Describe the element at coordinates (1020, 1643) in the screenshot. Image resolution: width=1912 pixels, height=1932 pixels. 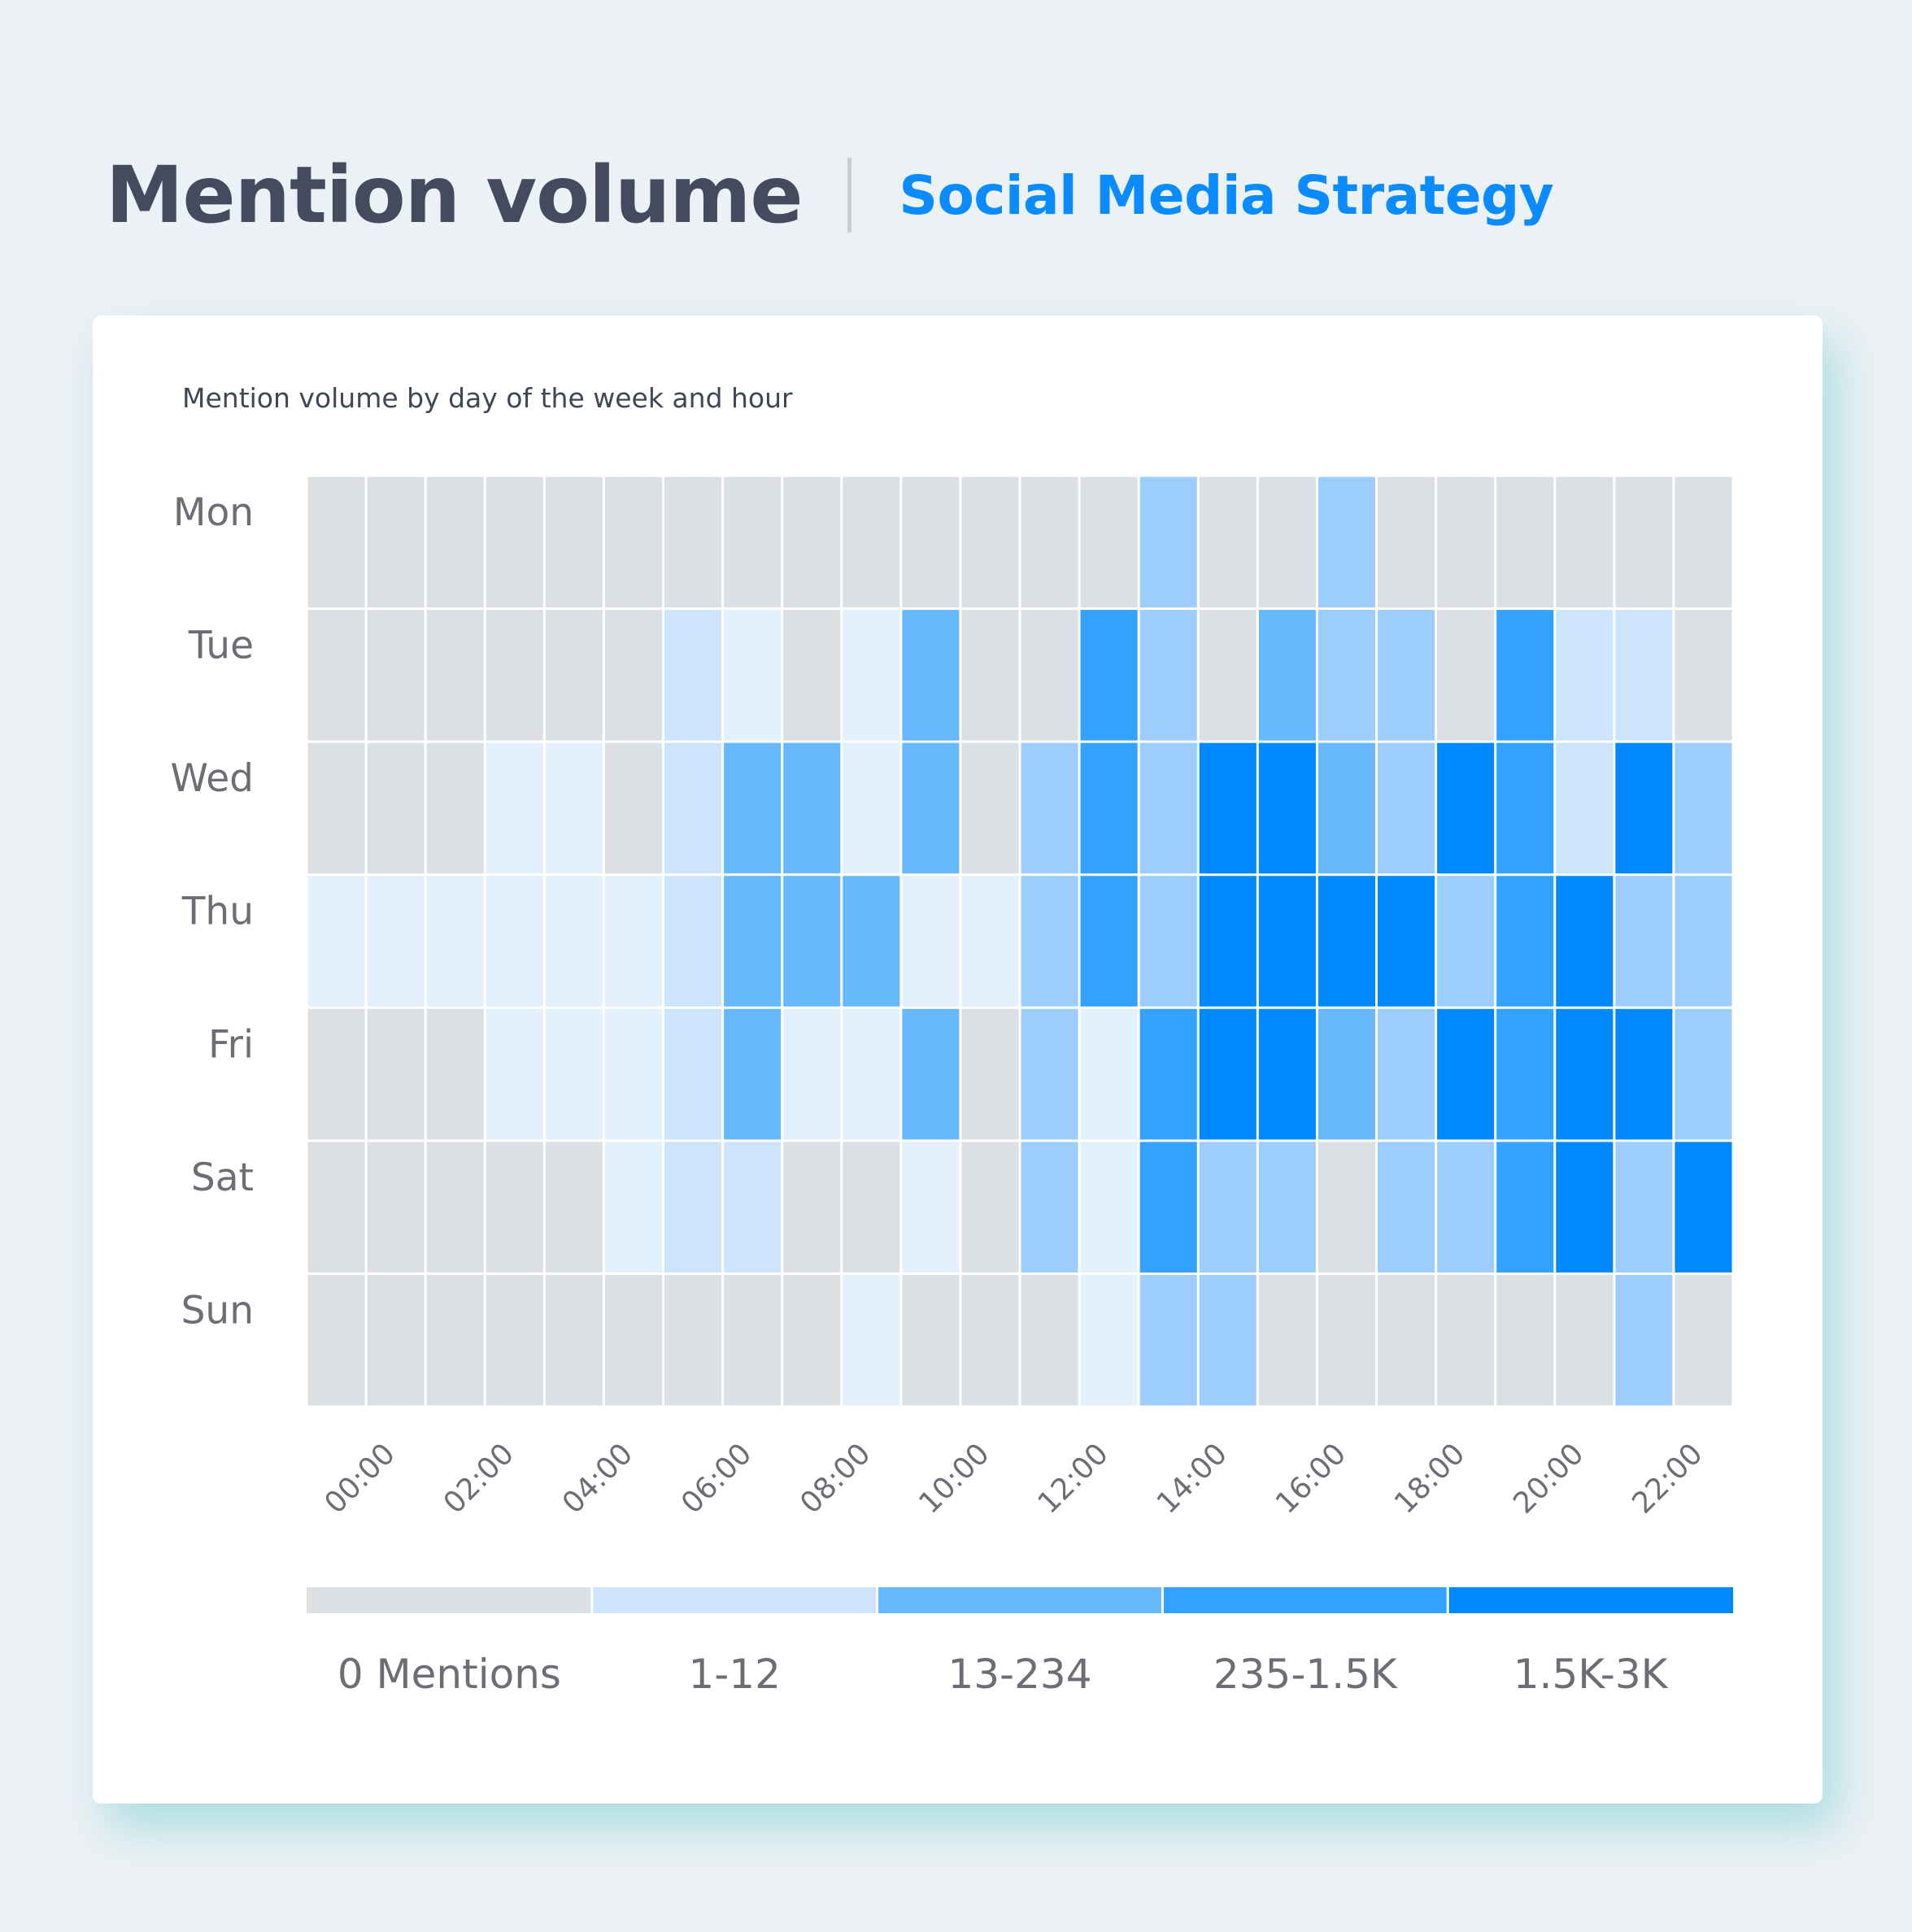
I see `legend: 0 Mentions 1-12 13-234 235-1.5K 1.5K-3K` at that location.